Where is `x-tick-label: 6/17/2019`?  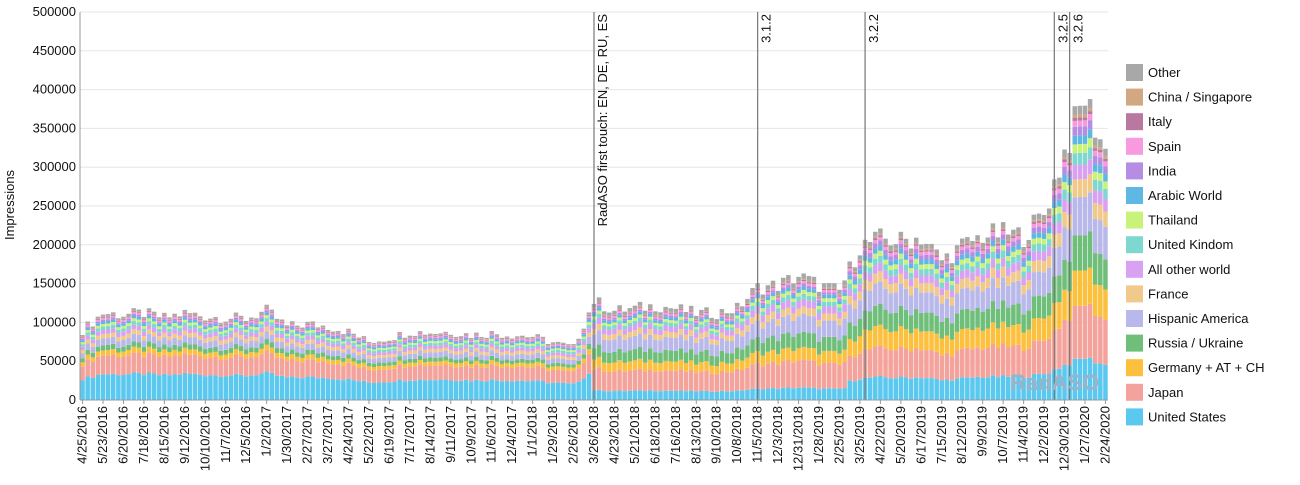 x-tick-label: 6/17/2019 is located at coordinates (920, 435).